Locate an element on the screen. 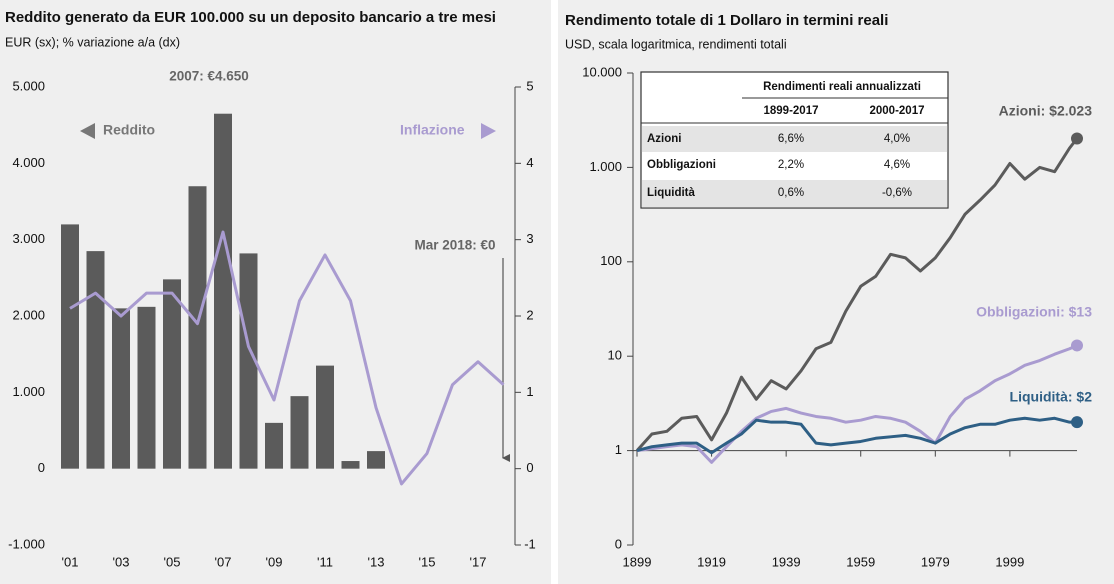 The height and width of the screenshot is (584, 1114). table-row-label: Liquidità is located at coordinates (671, 193).